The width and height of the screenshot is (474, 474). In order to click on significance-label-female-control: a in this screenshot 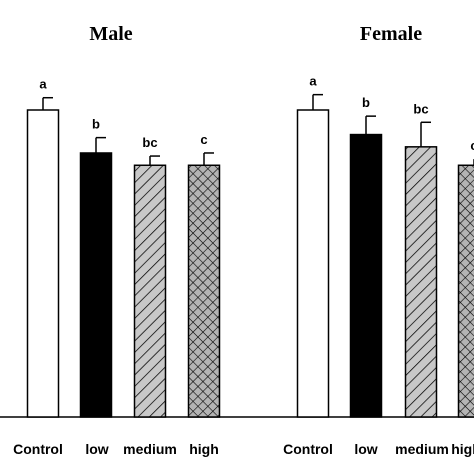, I will do `click(313, 81)`.